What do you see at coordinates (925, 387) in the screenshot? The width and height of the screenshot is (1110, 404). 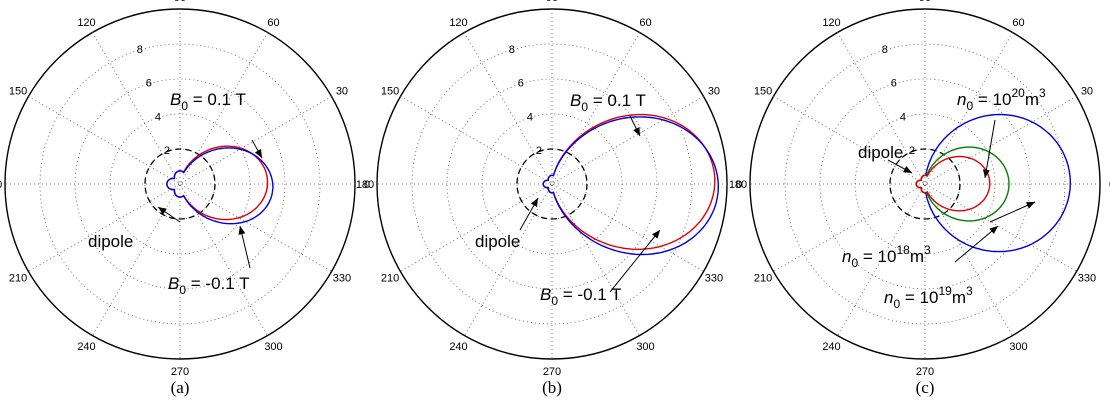 I see `panel-caption: (c)` at bounding box center [925, 387].